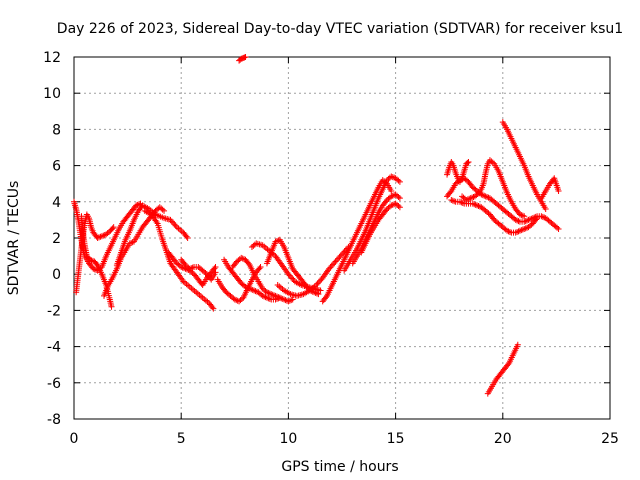 The height and width of the screenshot is (480, 640). Describe the element at coordinates (52, 94) in the screenshot. I see `y-tick-label: 10` at that location.